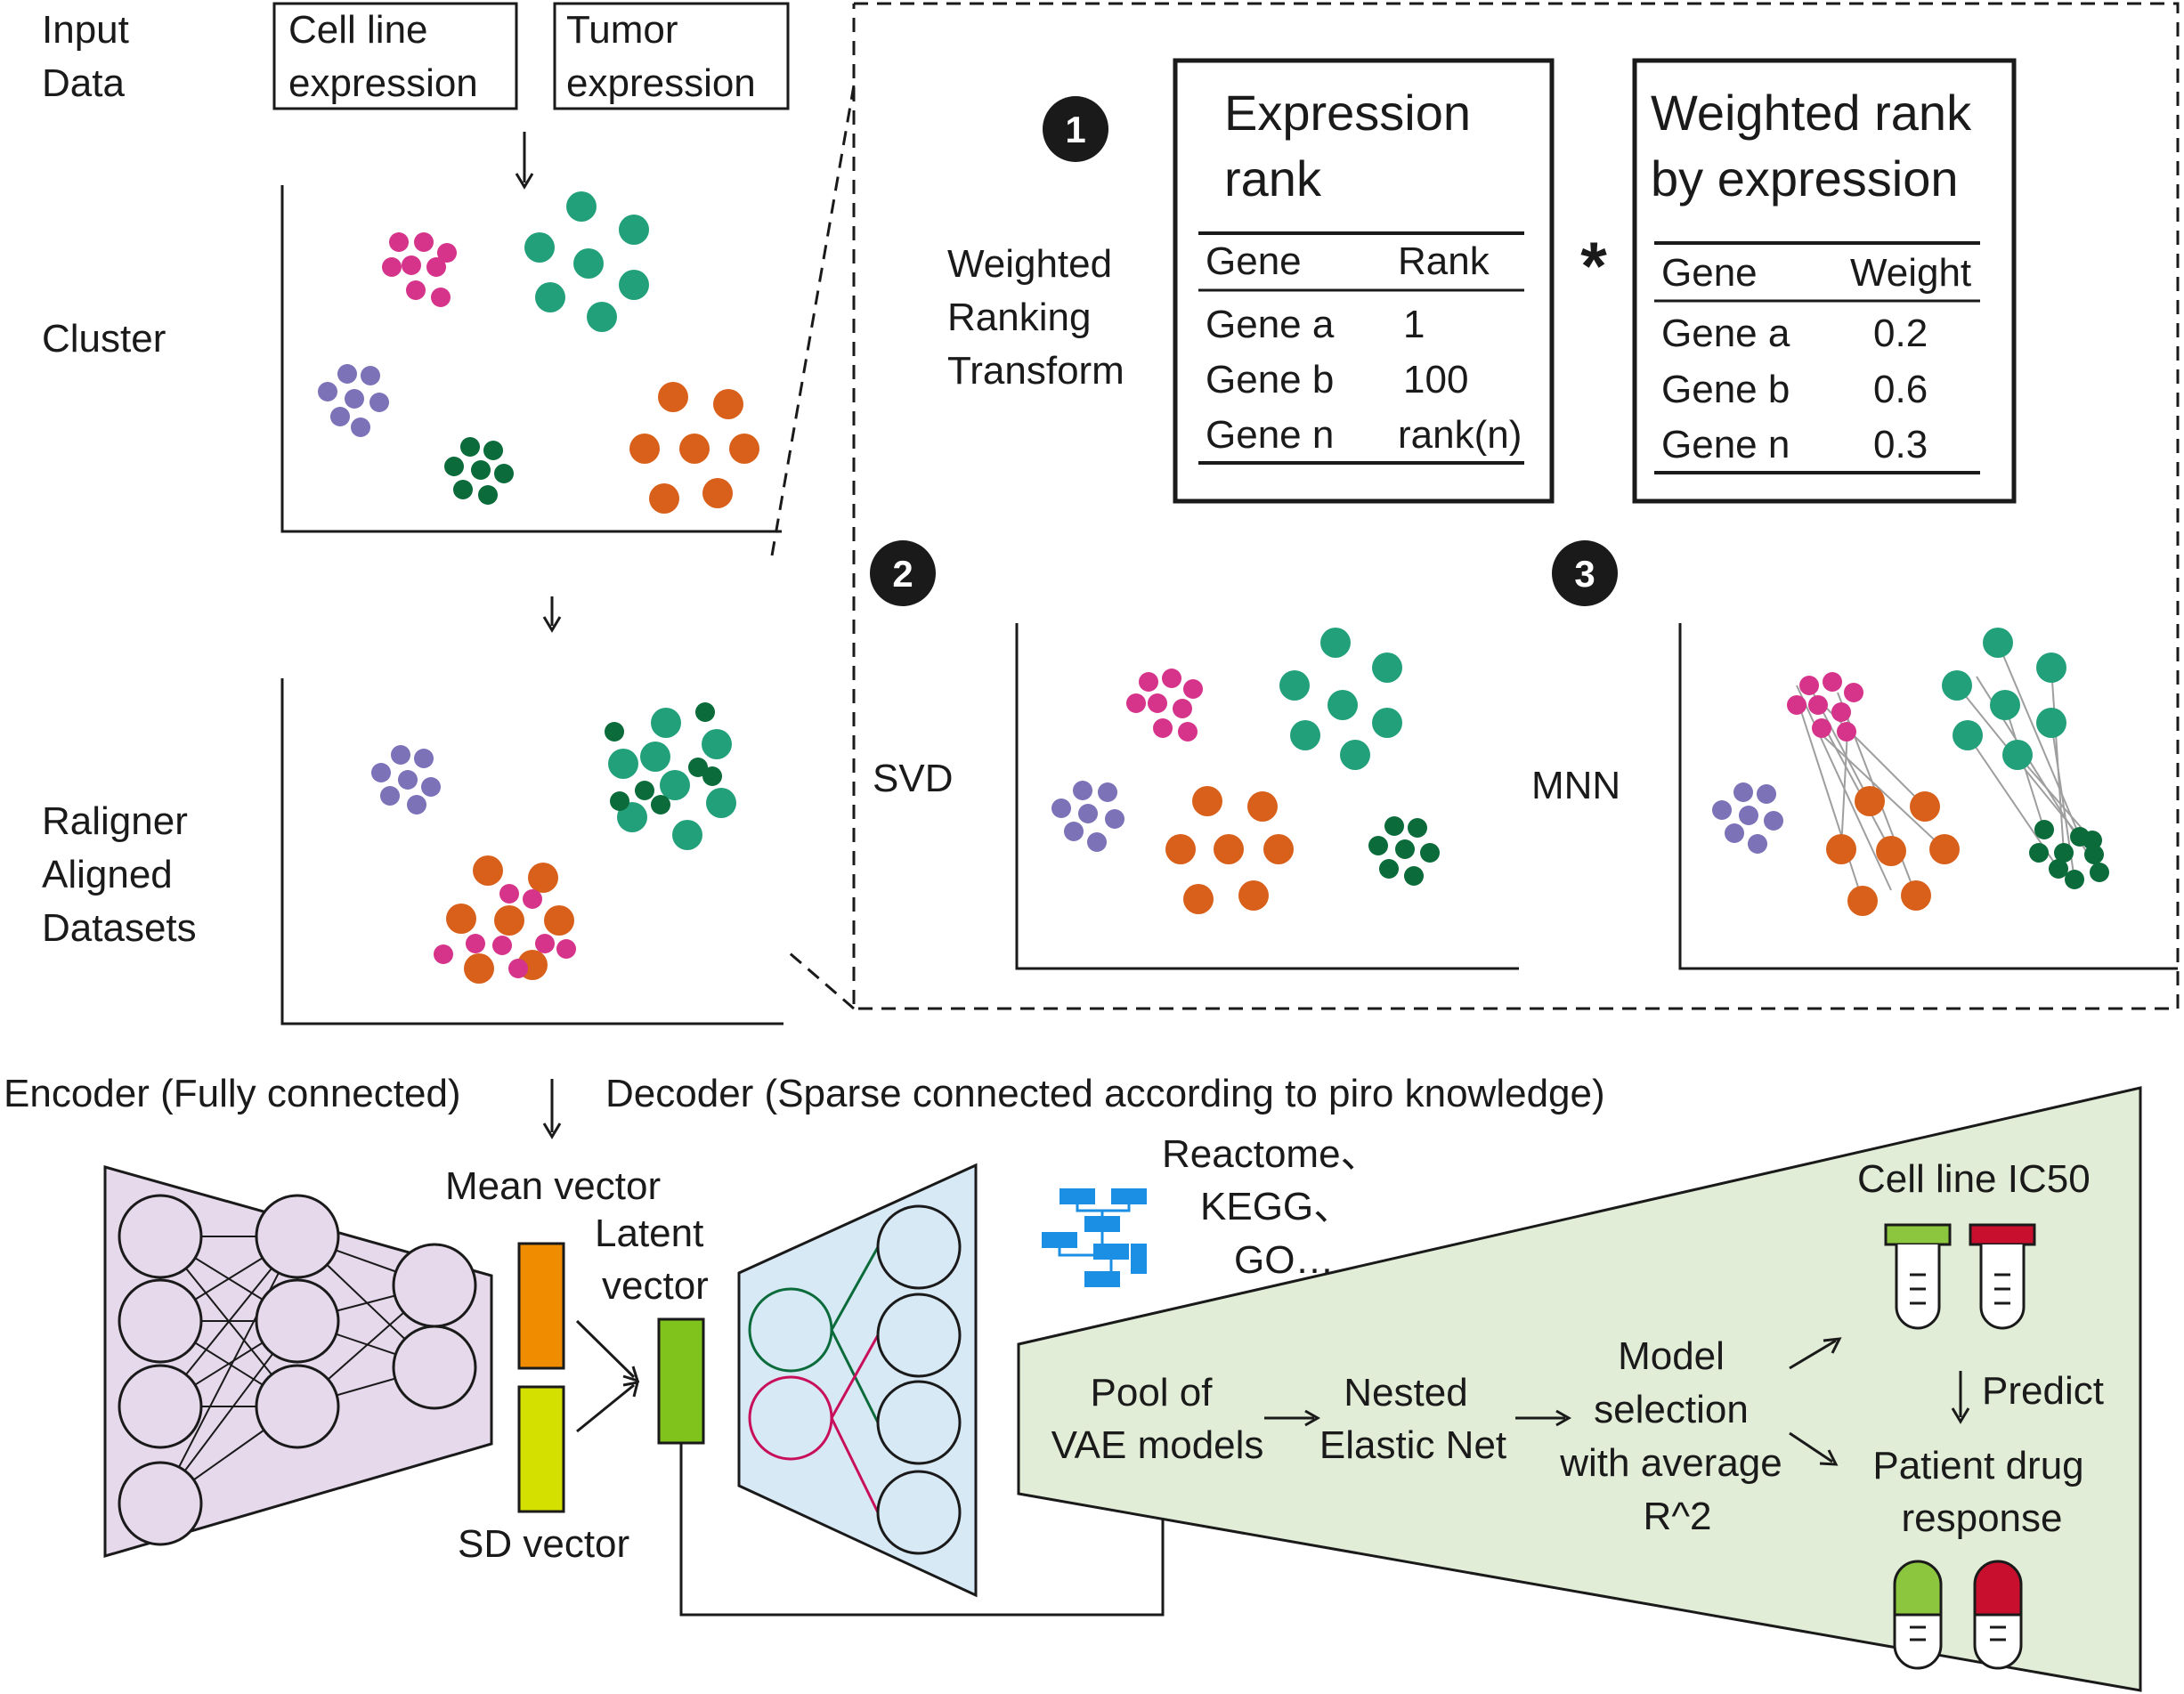 The image size is (2184, 1694). Describe the element at coordinates (1340, 699) in the screenshot. I see `svd-teal` at that location.